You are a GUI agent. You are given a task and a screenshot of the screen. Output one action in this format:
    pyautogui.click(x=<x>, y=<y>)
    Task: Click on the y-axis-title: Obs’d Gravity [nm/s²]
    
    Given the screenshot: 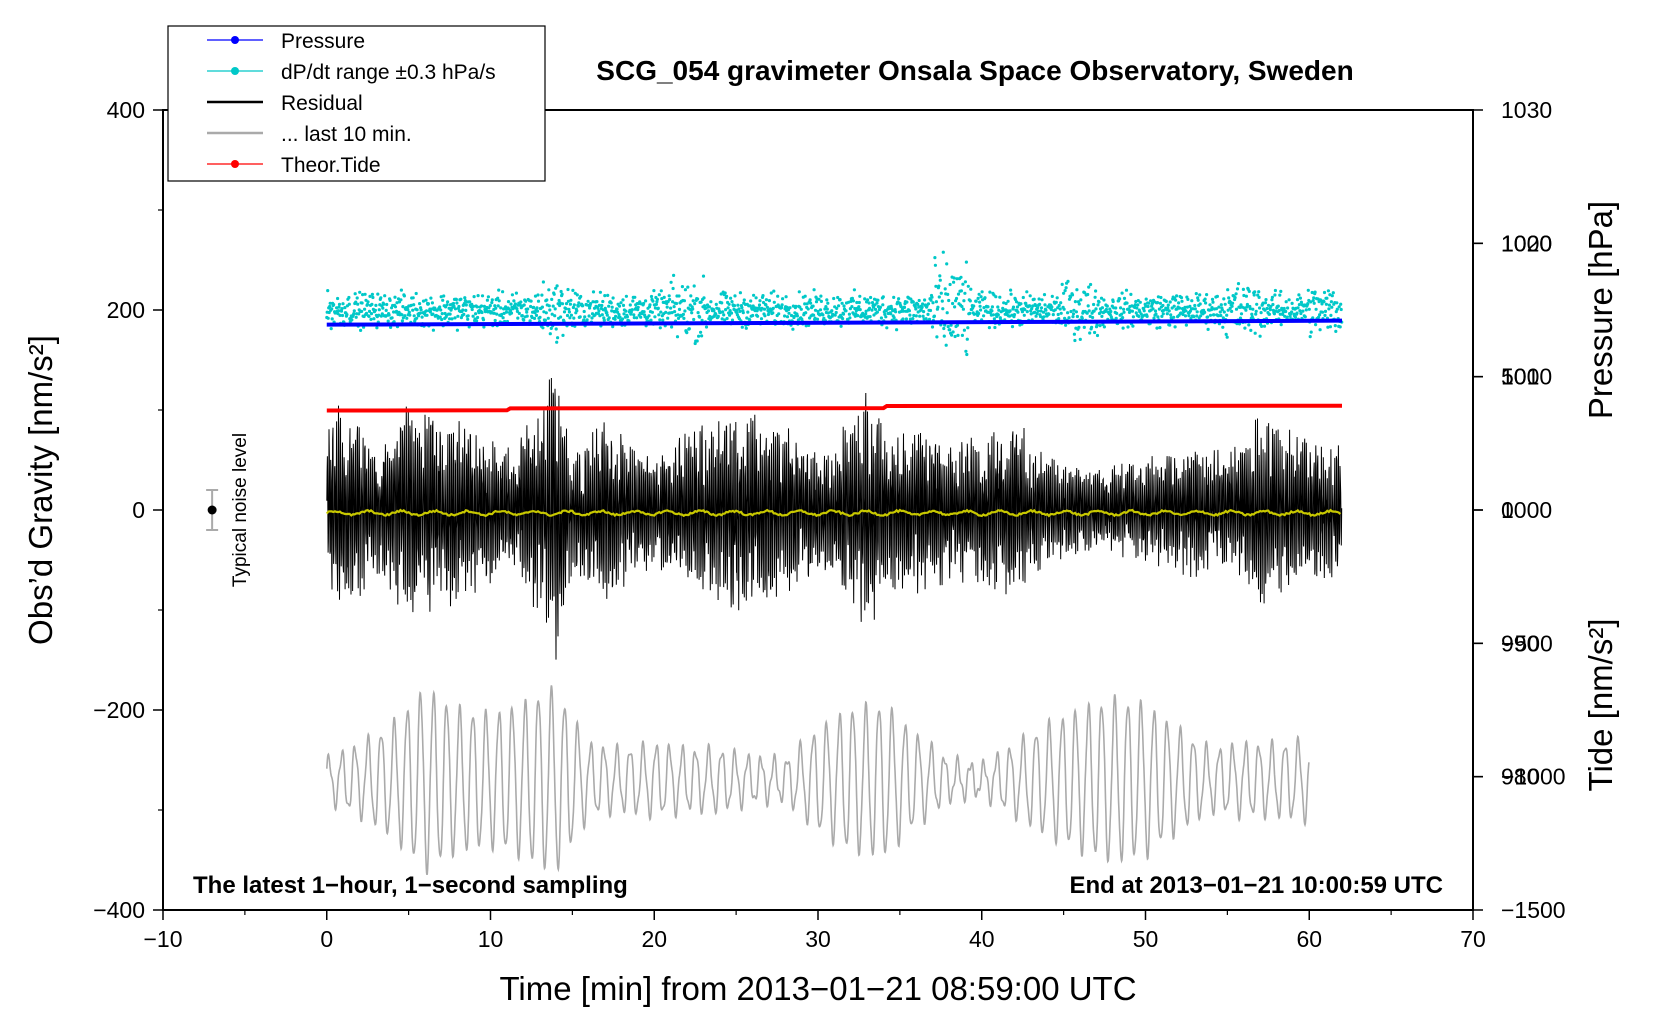 What is the action you would take?
    pyautogui.click(x=40, y=490)
    